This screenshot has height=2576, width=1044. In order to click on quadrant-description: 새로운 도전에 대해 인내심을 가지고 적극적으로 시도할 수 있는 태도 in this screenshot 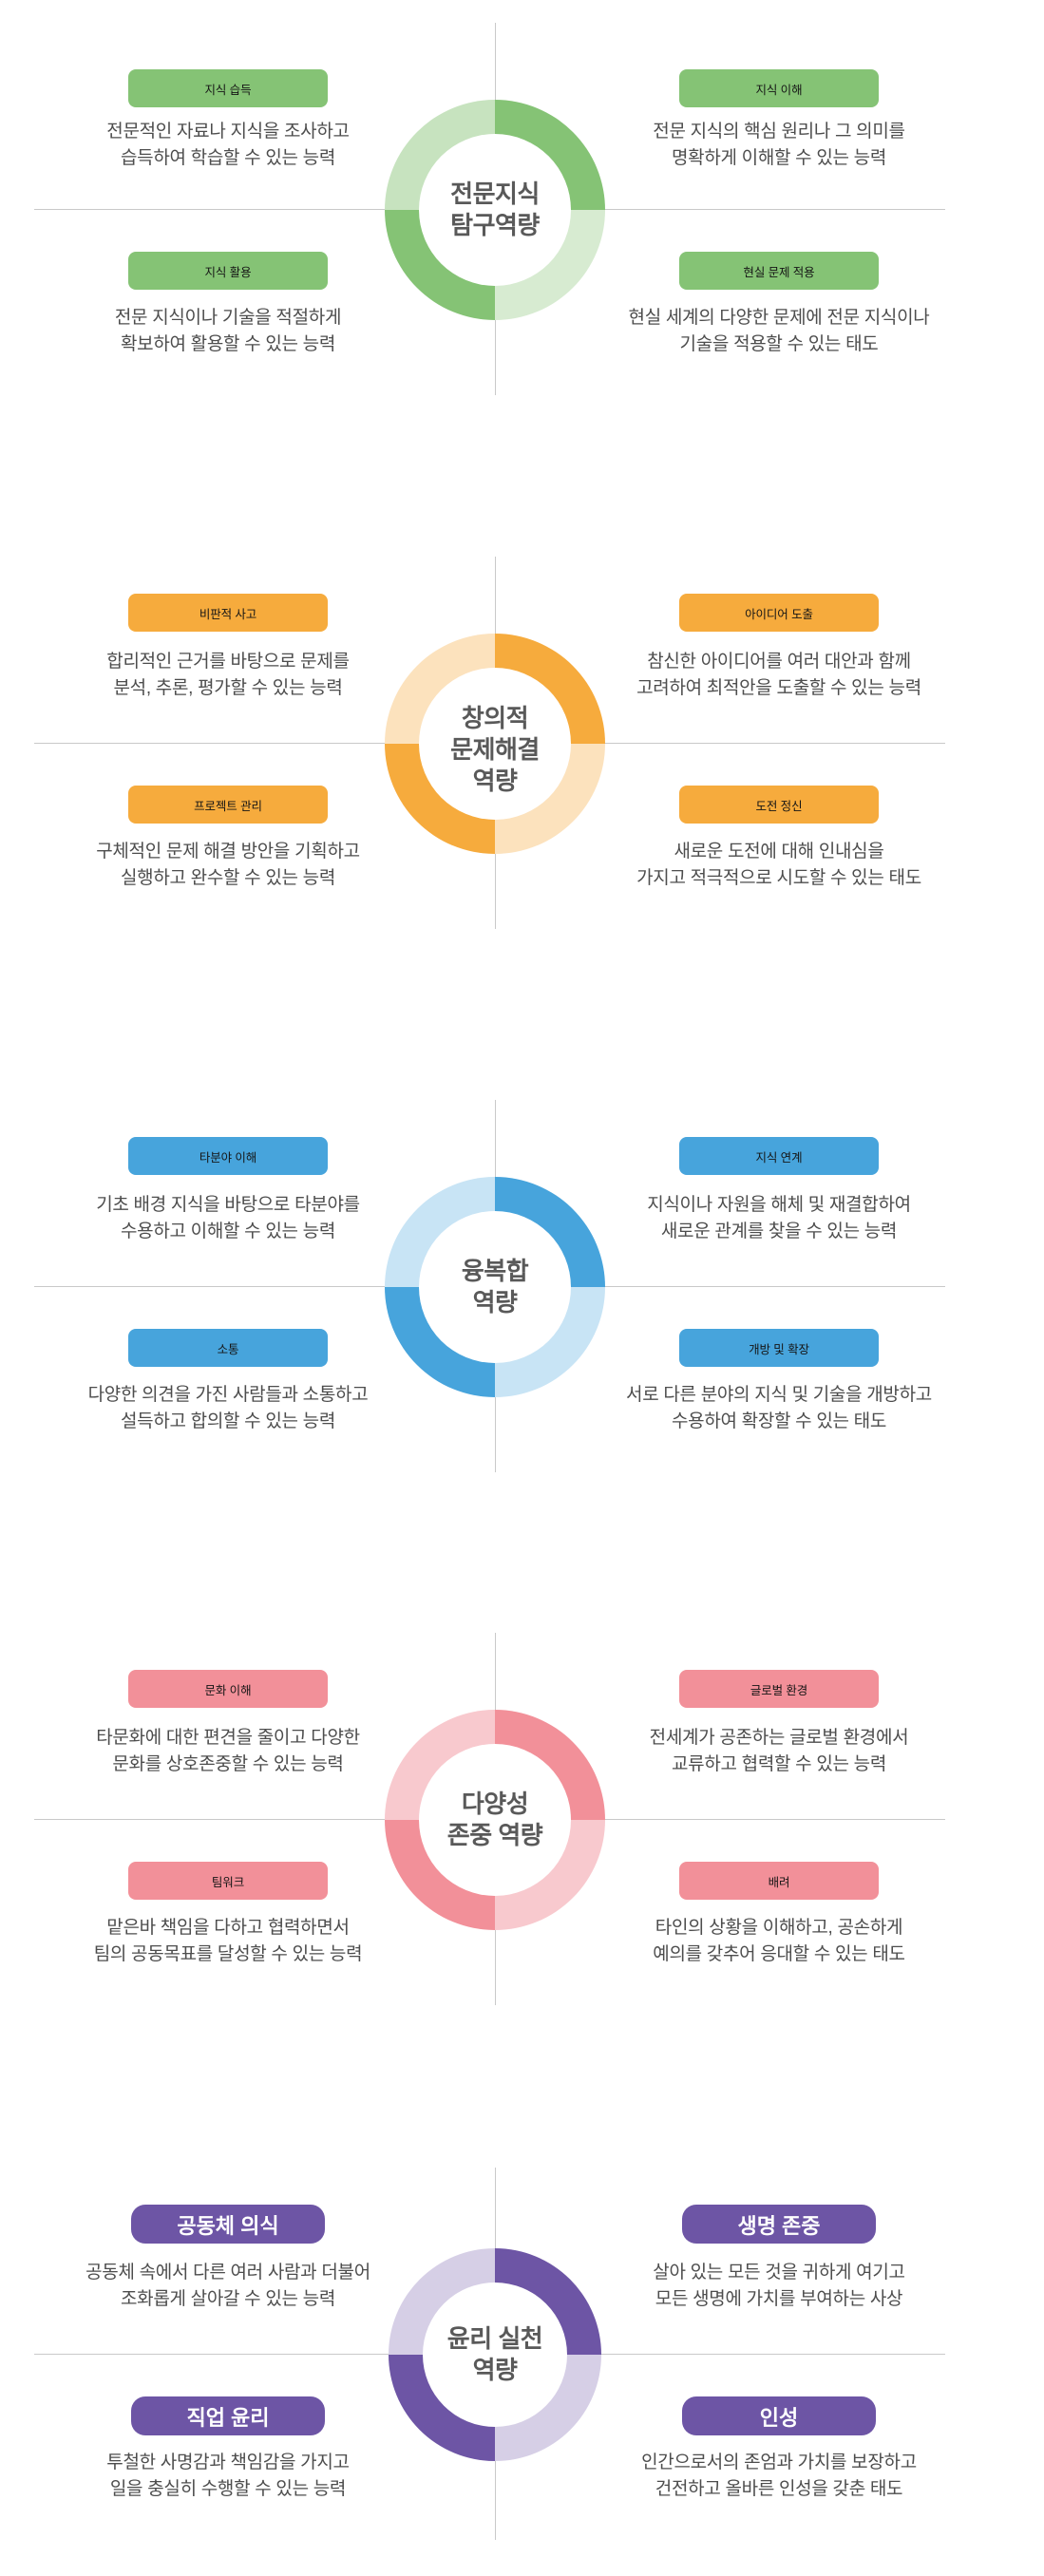, I will do `click(778, 865)`.